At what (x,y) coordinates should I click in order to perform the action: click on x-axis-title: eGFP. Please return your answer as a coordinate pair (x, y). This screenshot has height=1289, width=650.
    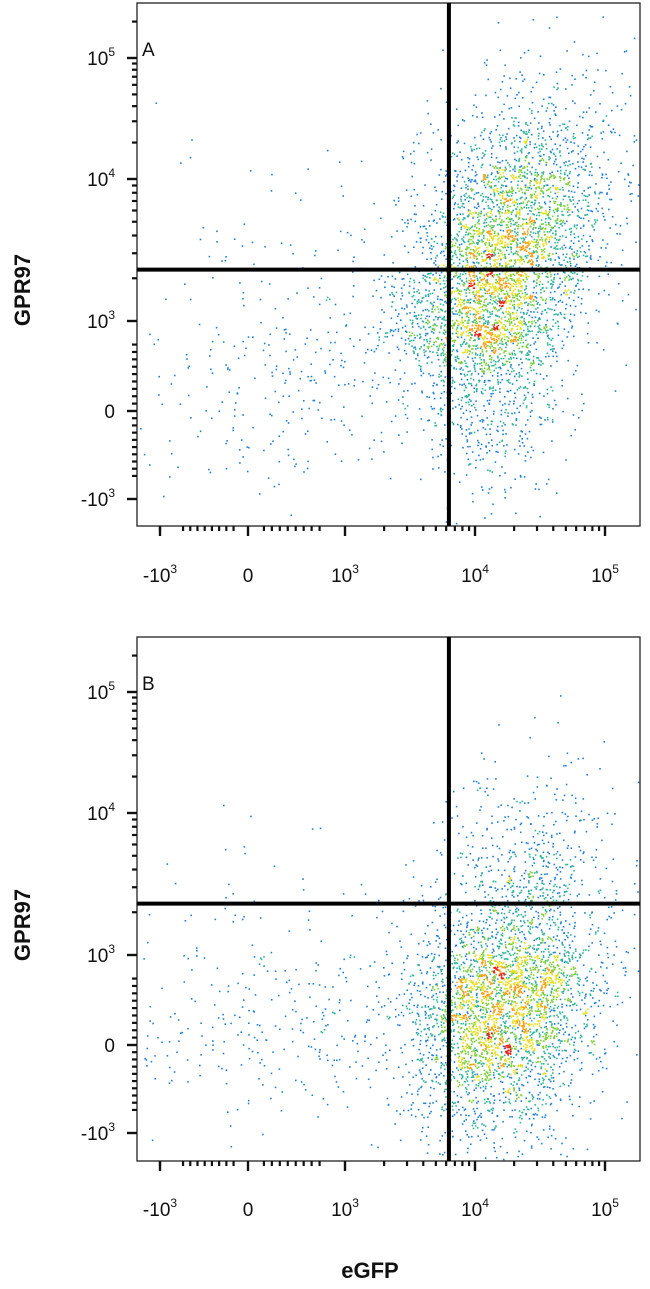
    Looking at the image, I should click on (369, 1270).